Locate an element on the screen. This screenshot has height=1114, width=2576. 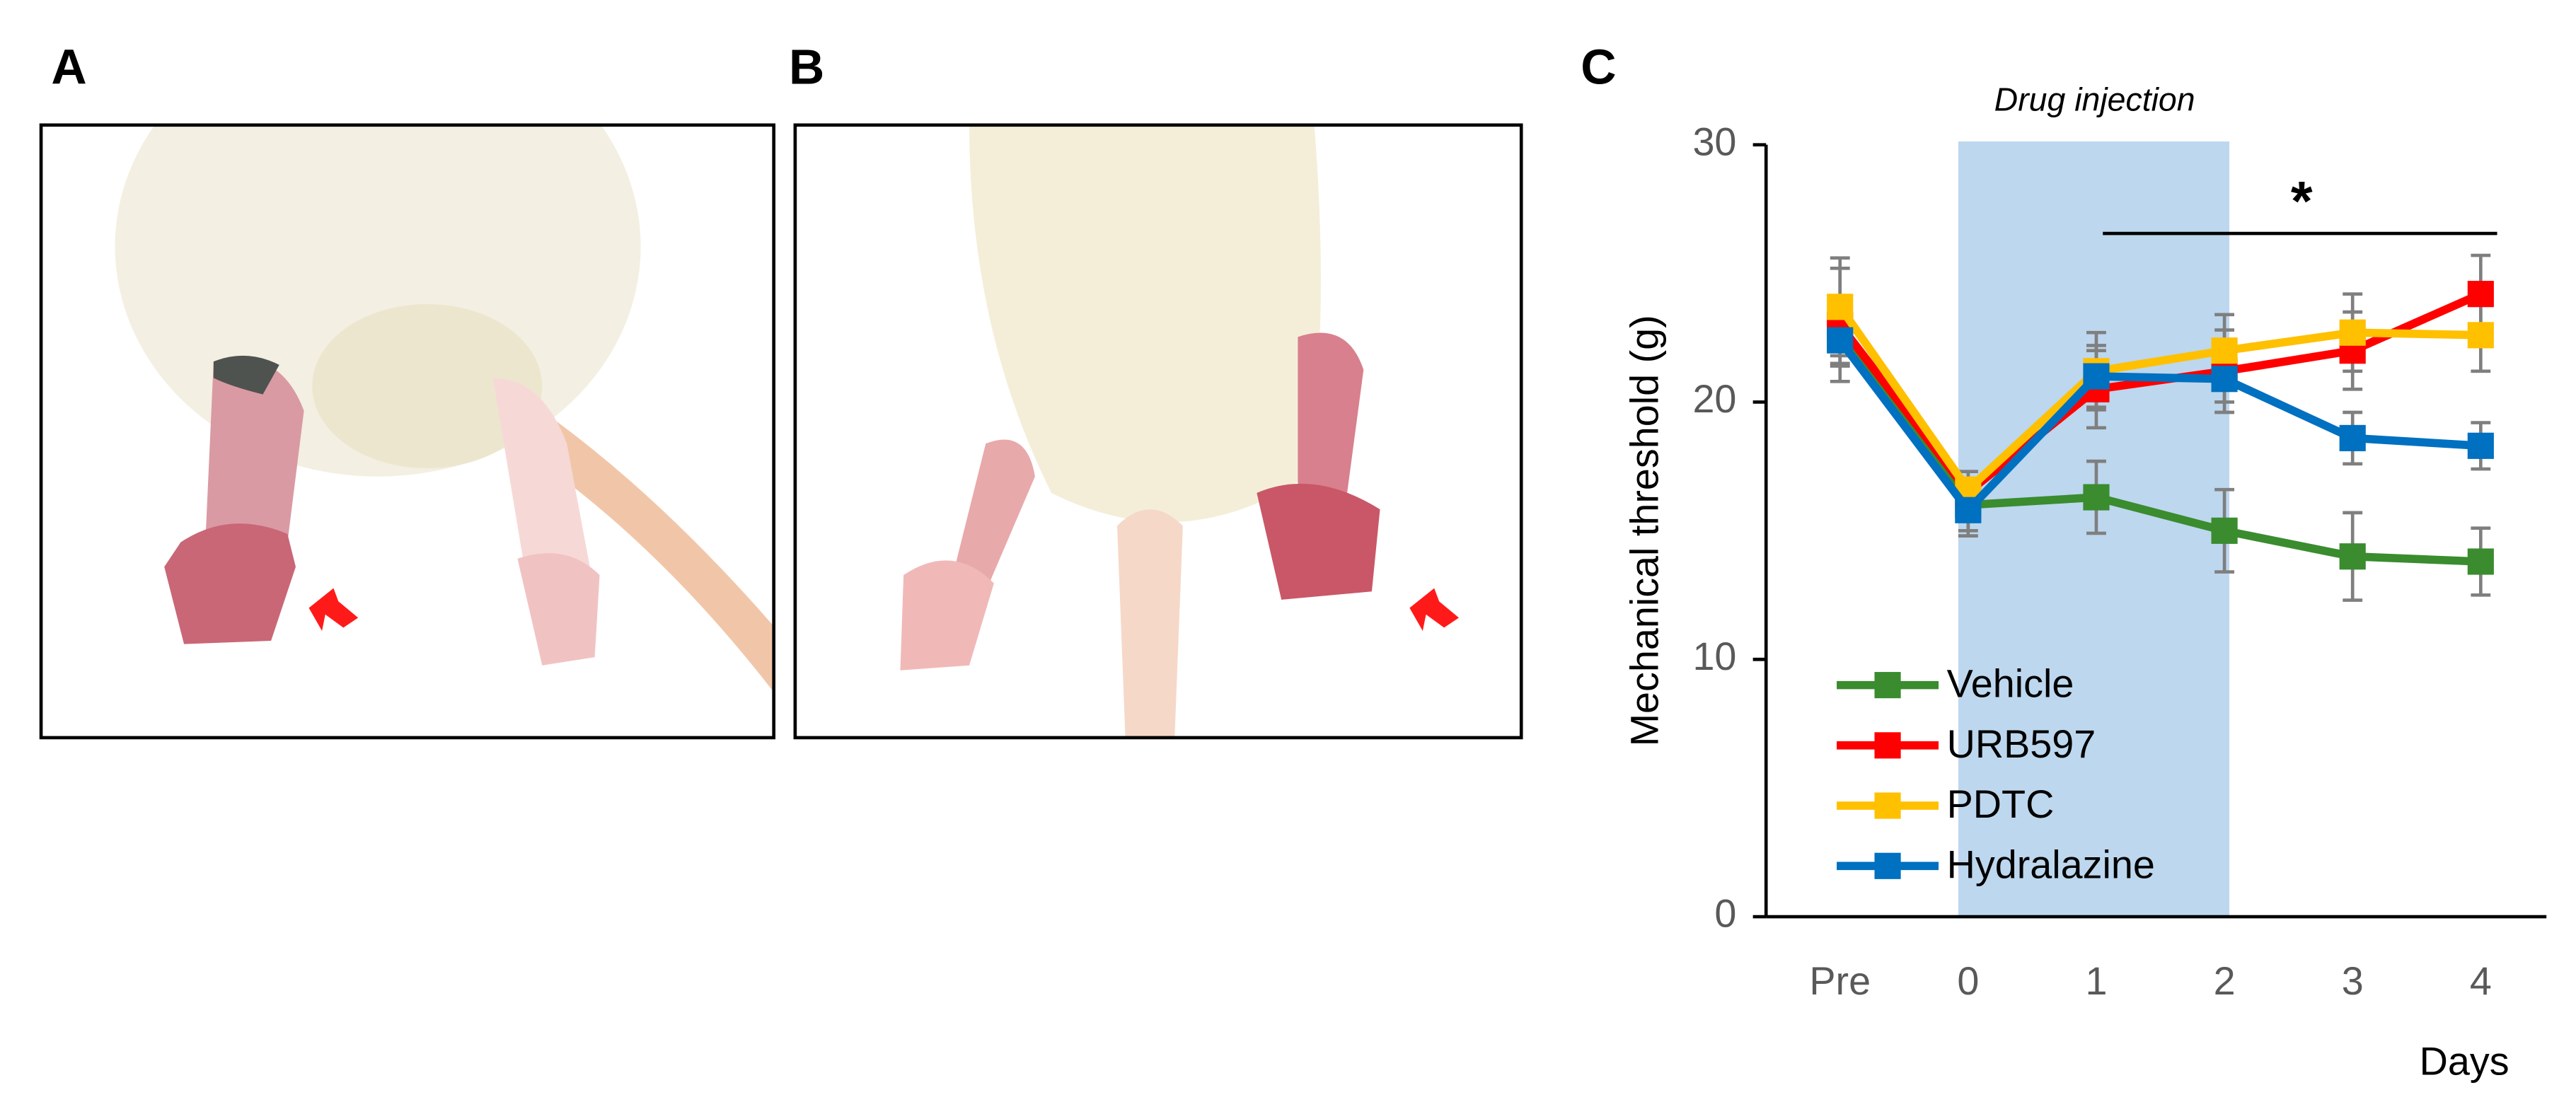
y-tick-label: 20 is located at coordinates (1714, 399).